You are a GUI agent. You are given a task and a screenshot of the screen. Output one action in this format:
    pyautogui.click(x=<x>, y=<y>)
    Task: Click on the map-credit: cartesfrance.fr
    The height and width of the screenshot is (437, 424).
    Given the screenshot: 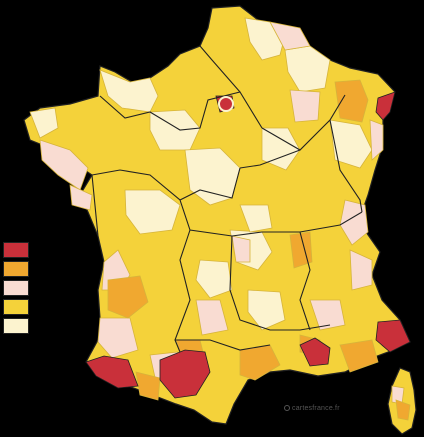 What is the action you would take?
    pyautogui.click(x=312, y=408)
    